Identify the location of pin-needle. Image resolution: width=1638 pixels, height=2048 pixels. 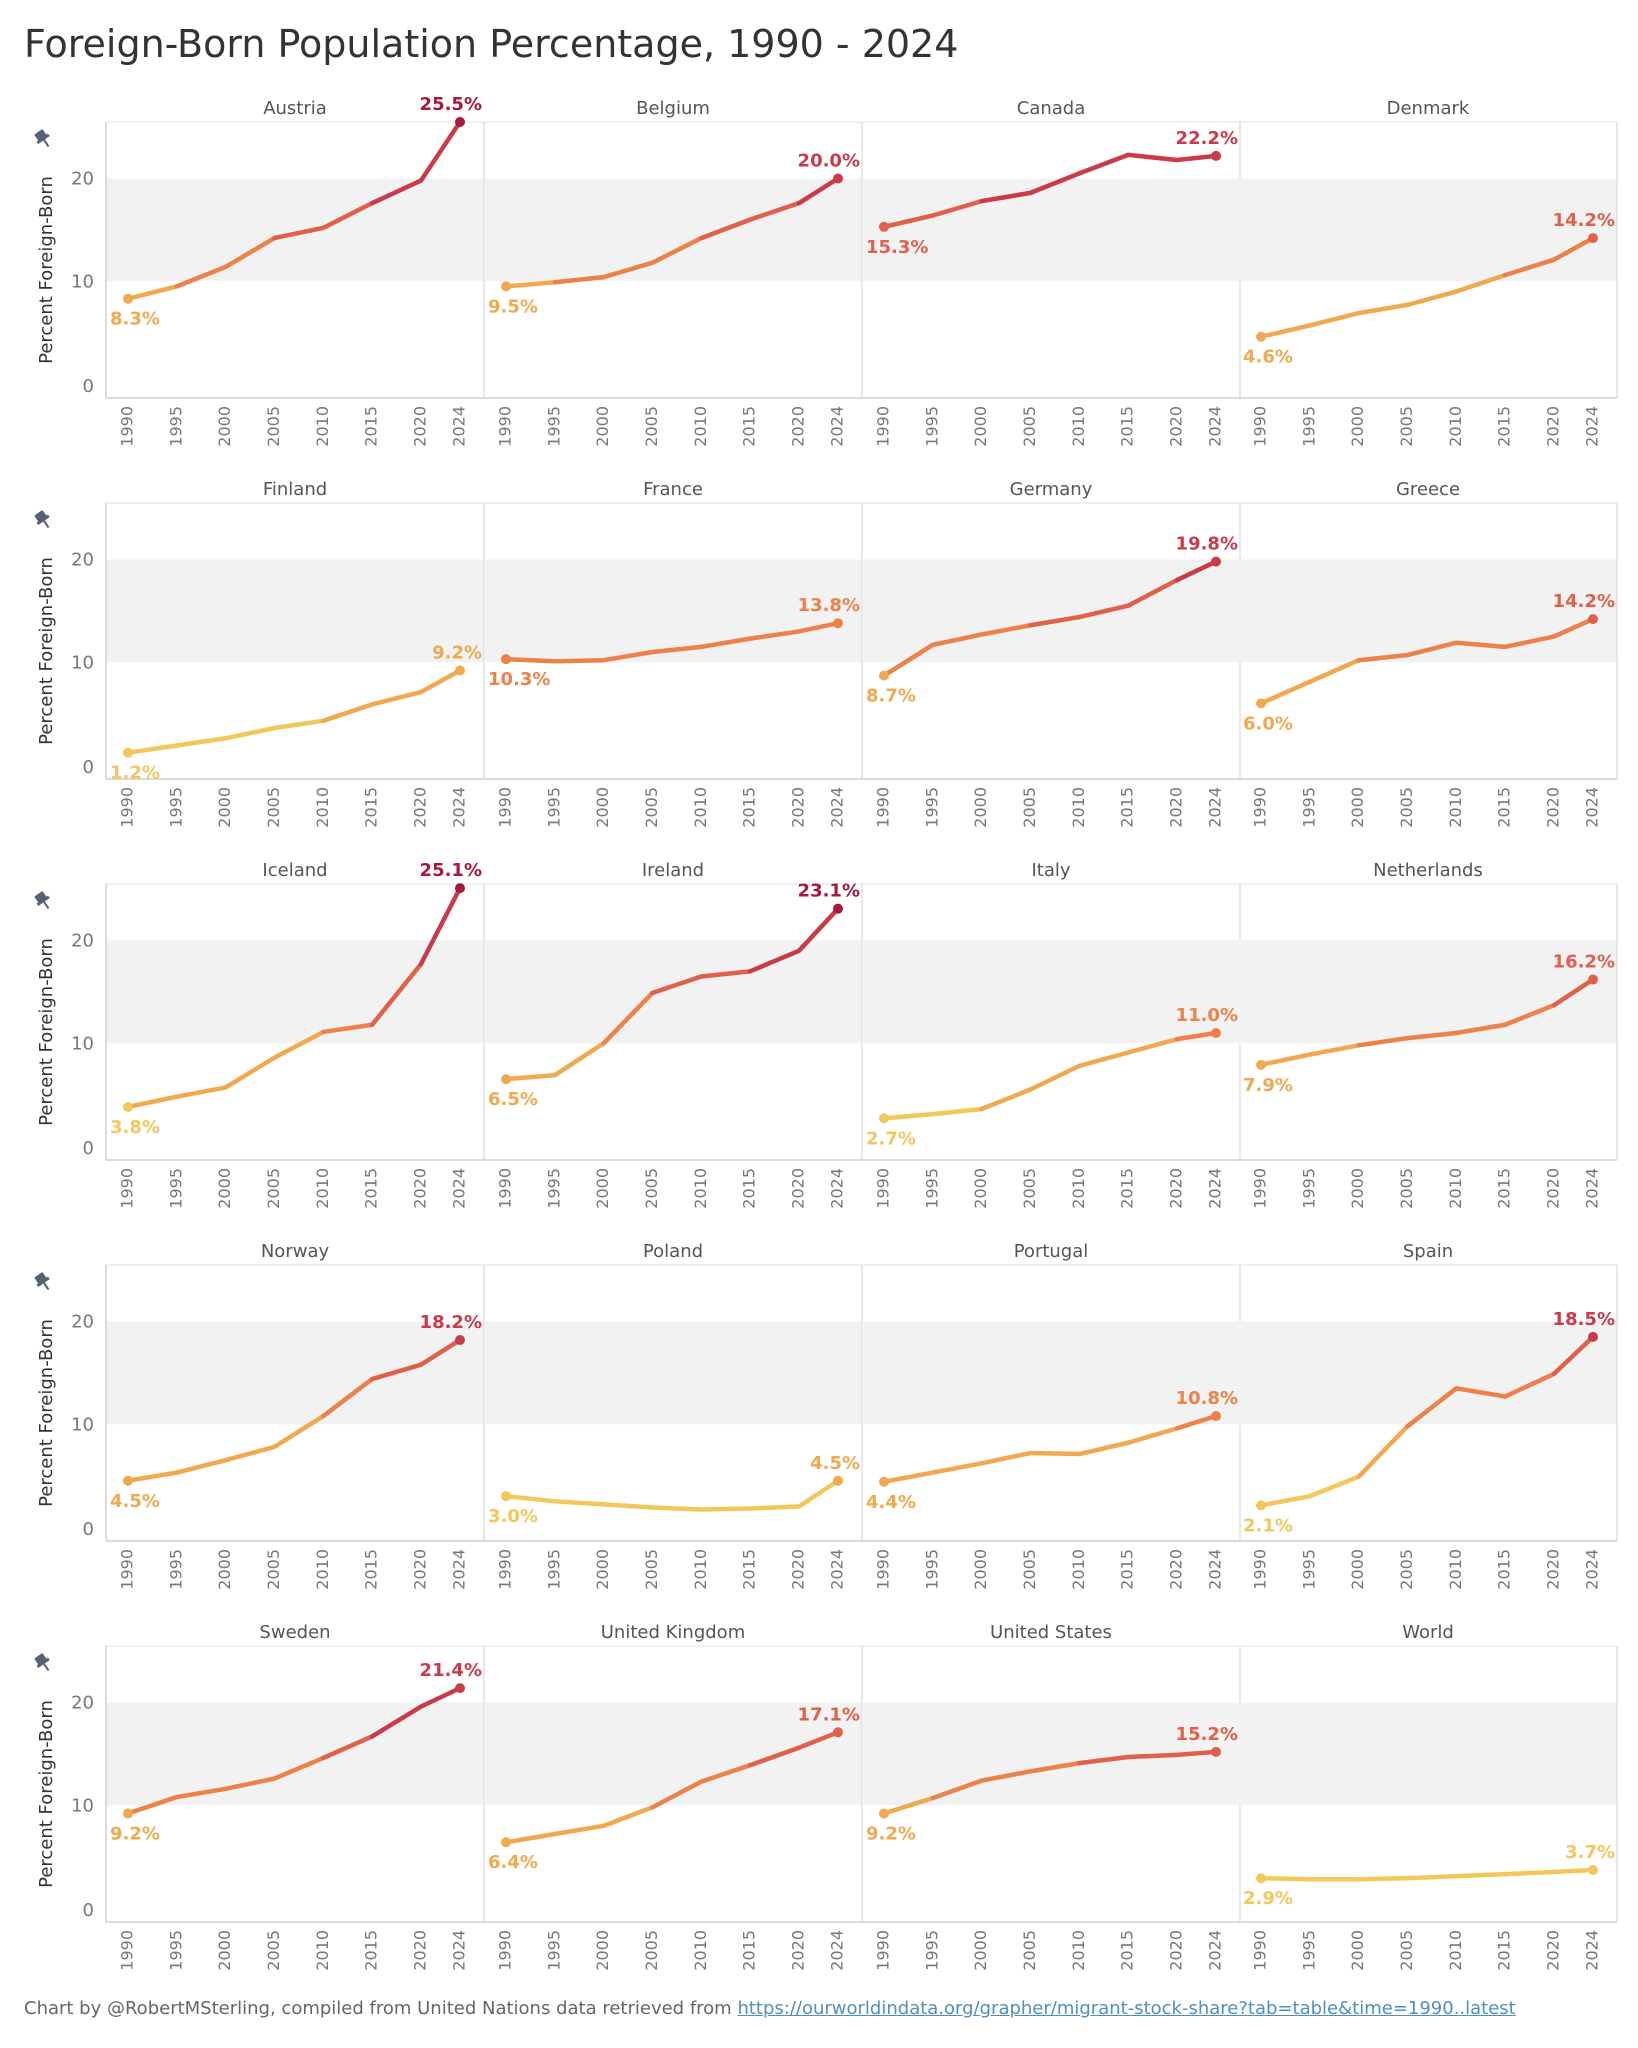
(46, 1286).